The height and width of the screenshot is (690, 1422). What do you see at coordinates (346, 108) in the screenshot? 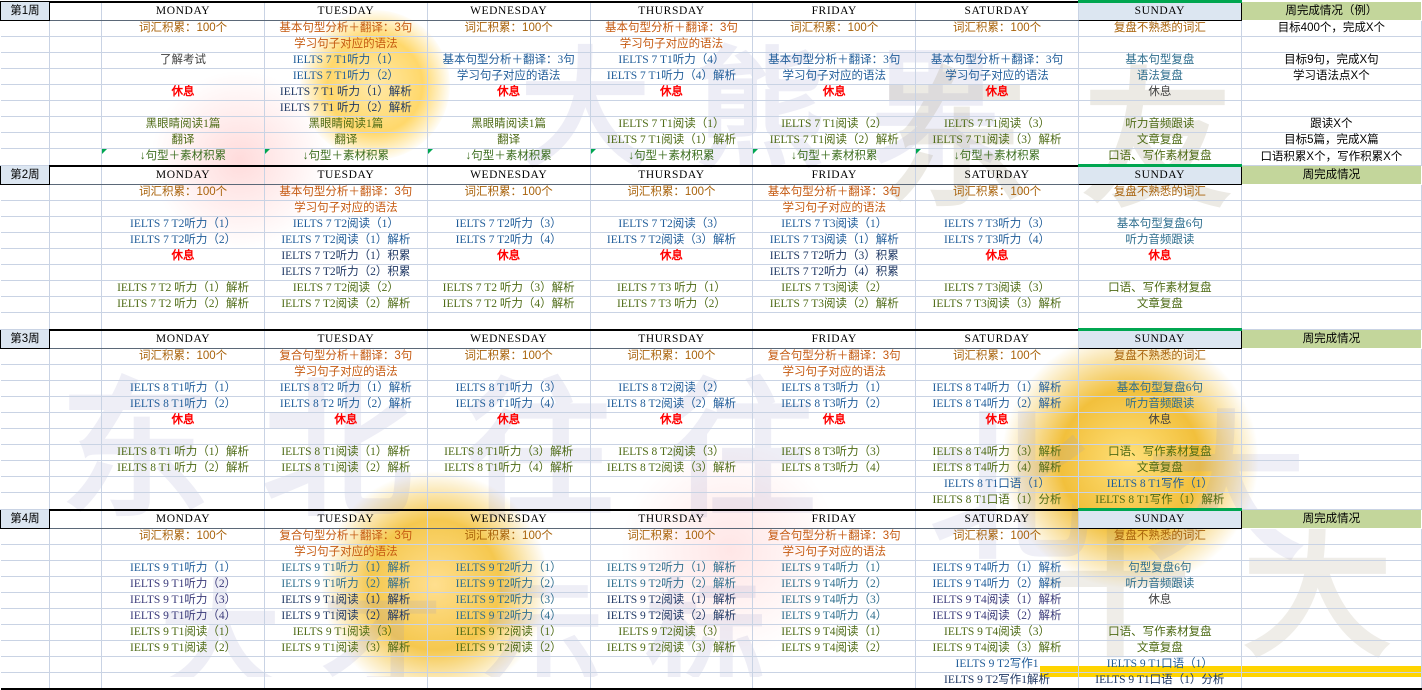
I see `task-cell: IELTS 7 T1 听力（2）解析` at bounding box center [346, 108].